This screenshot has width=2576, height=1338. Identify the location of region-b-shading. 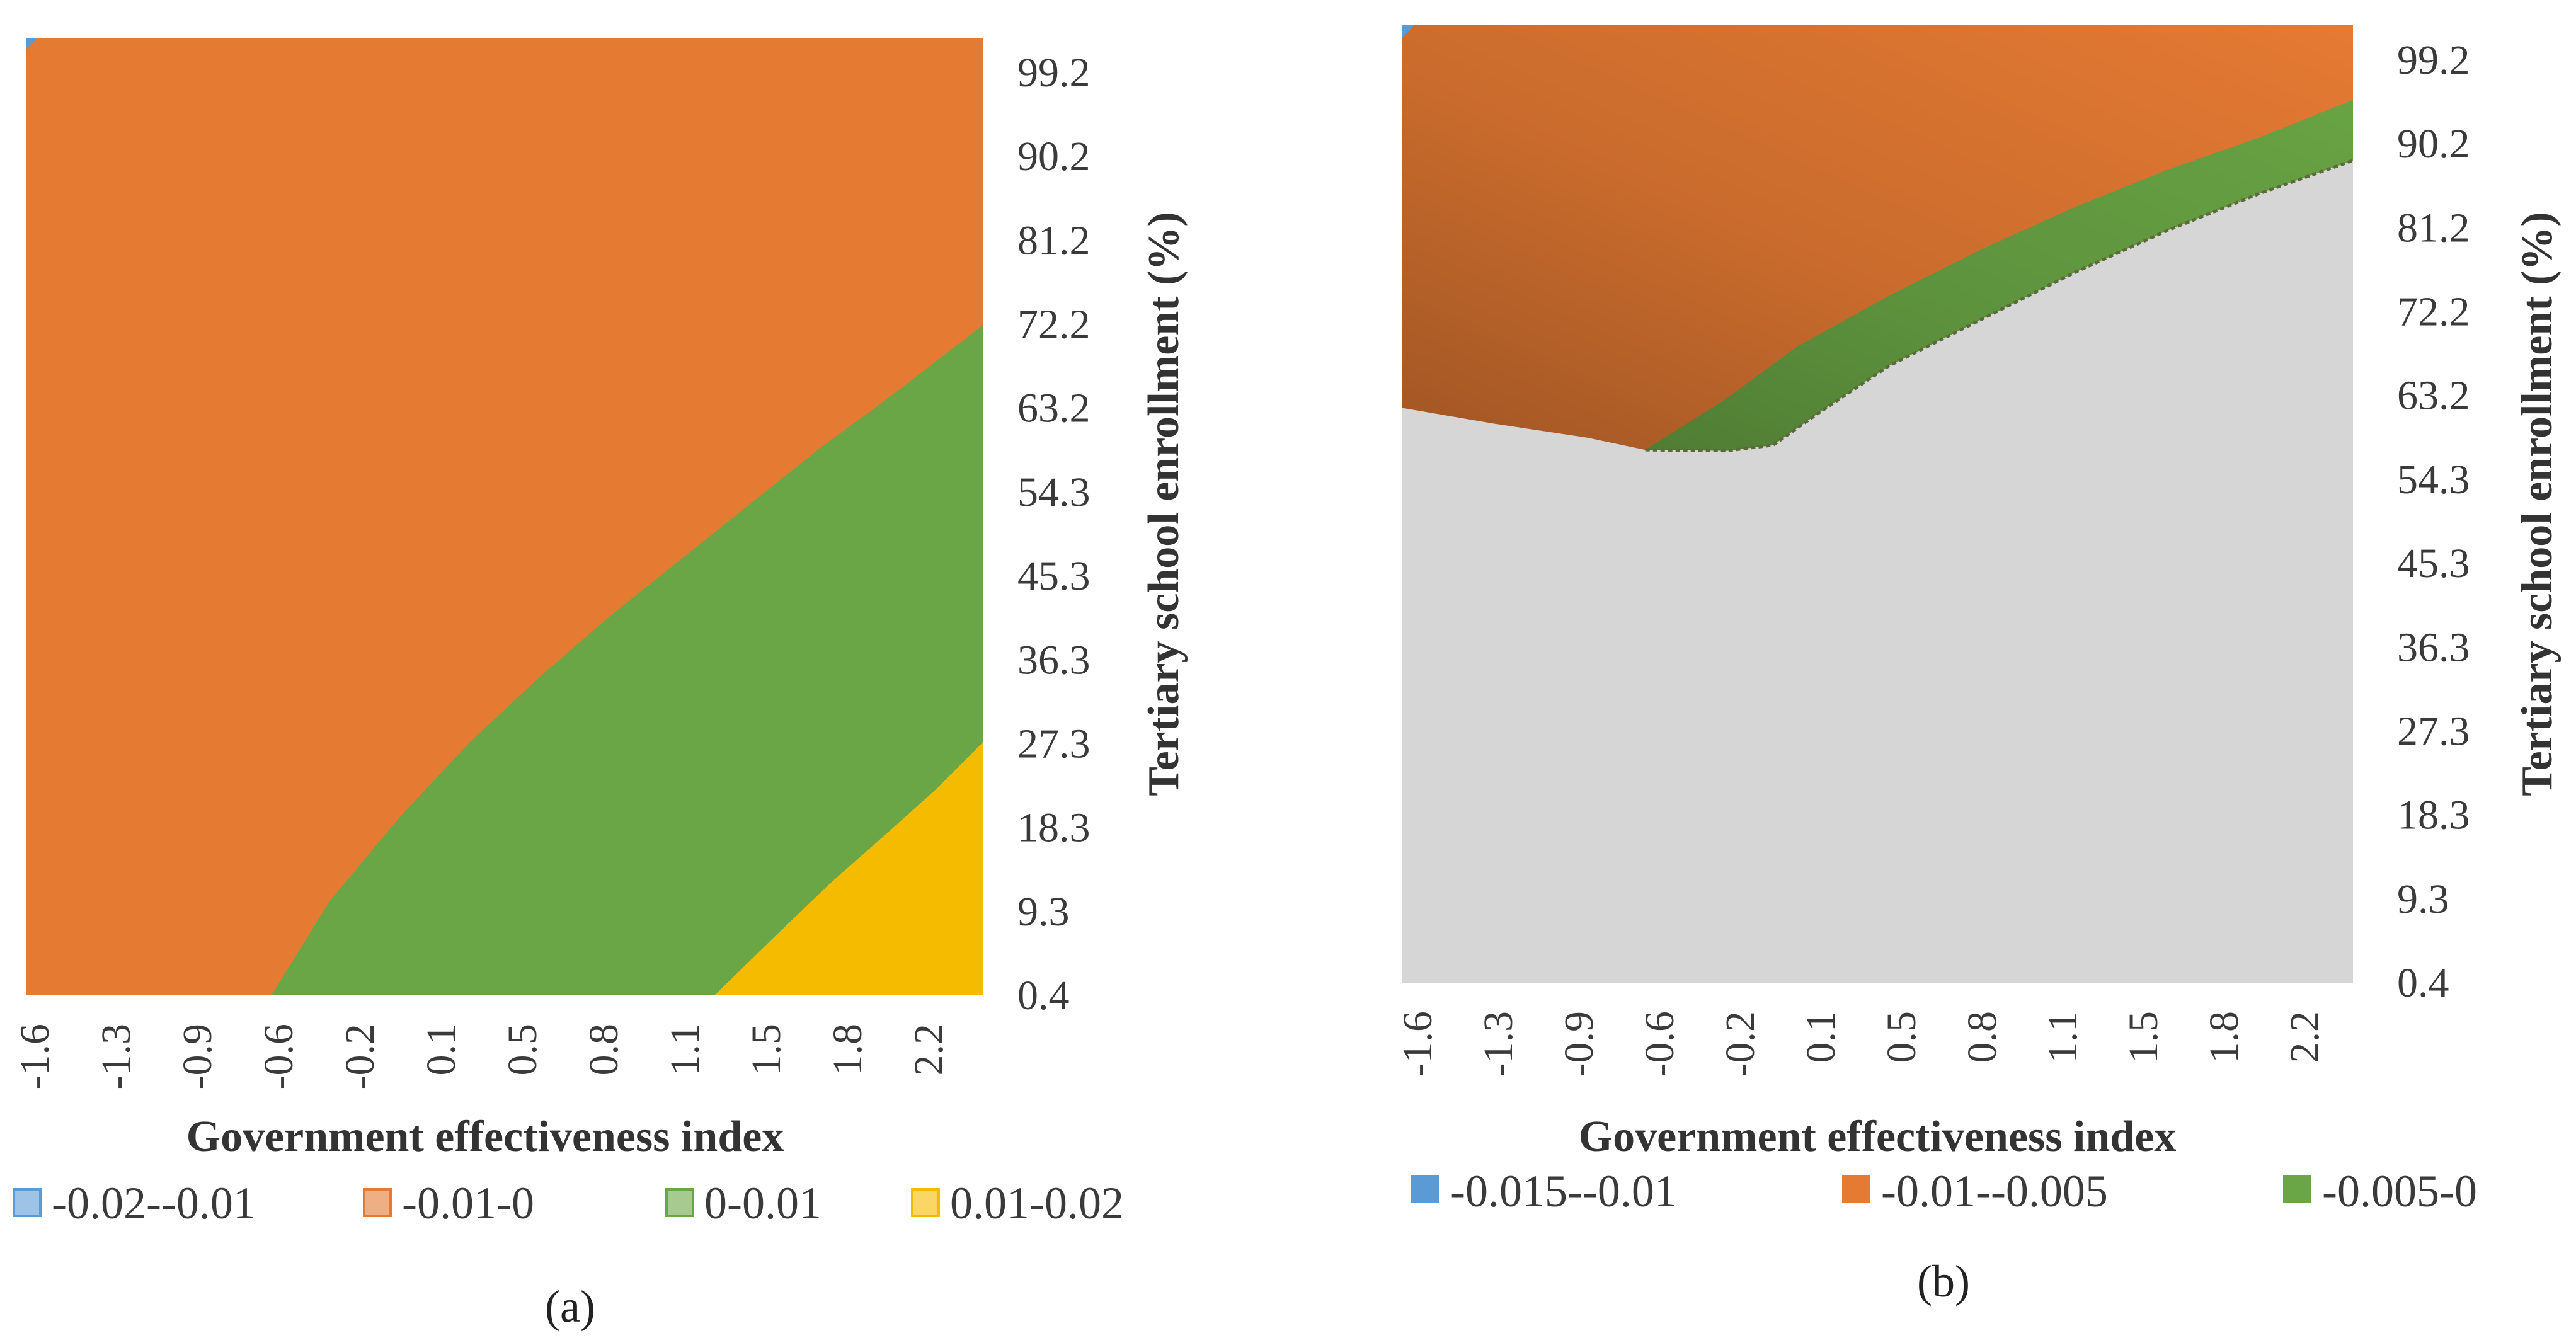
(1878, 238).